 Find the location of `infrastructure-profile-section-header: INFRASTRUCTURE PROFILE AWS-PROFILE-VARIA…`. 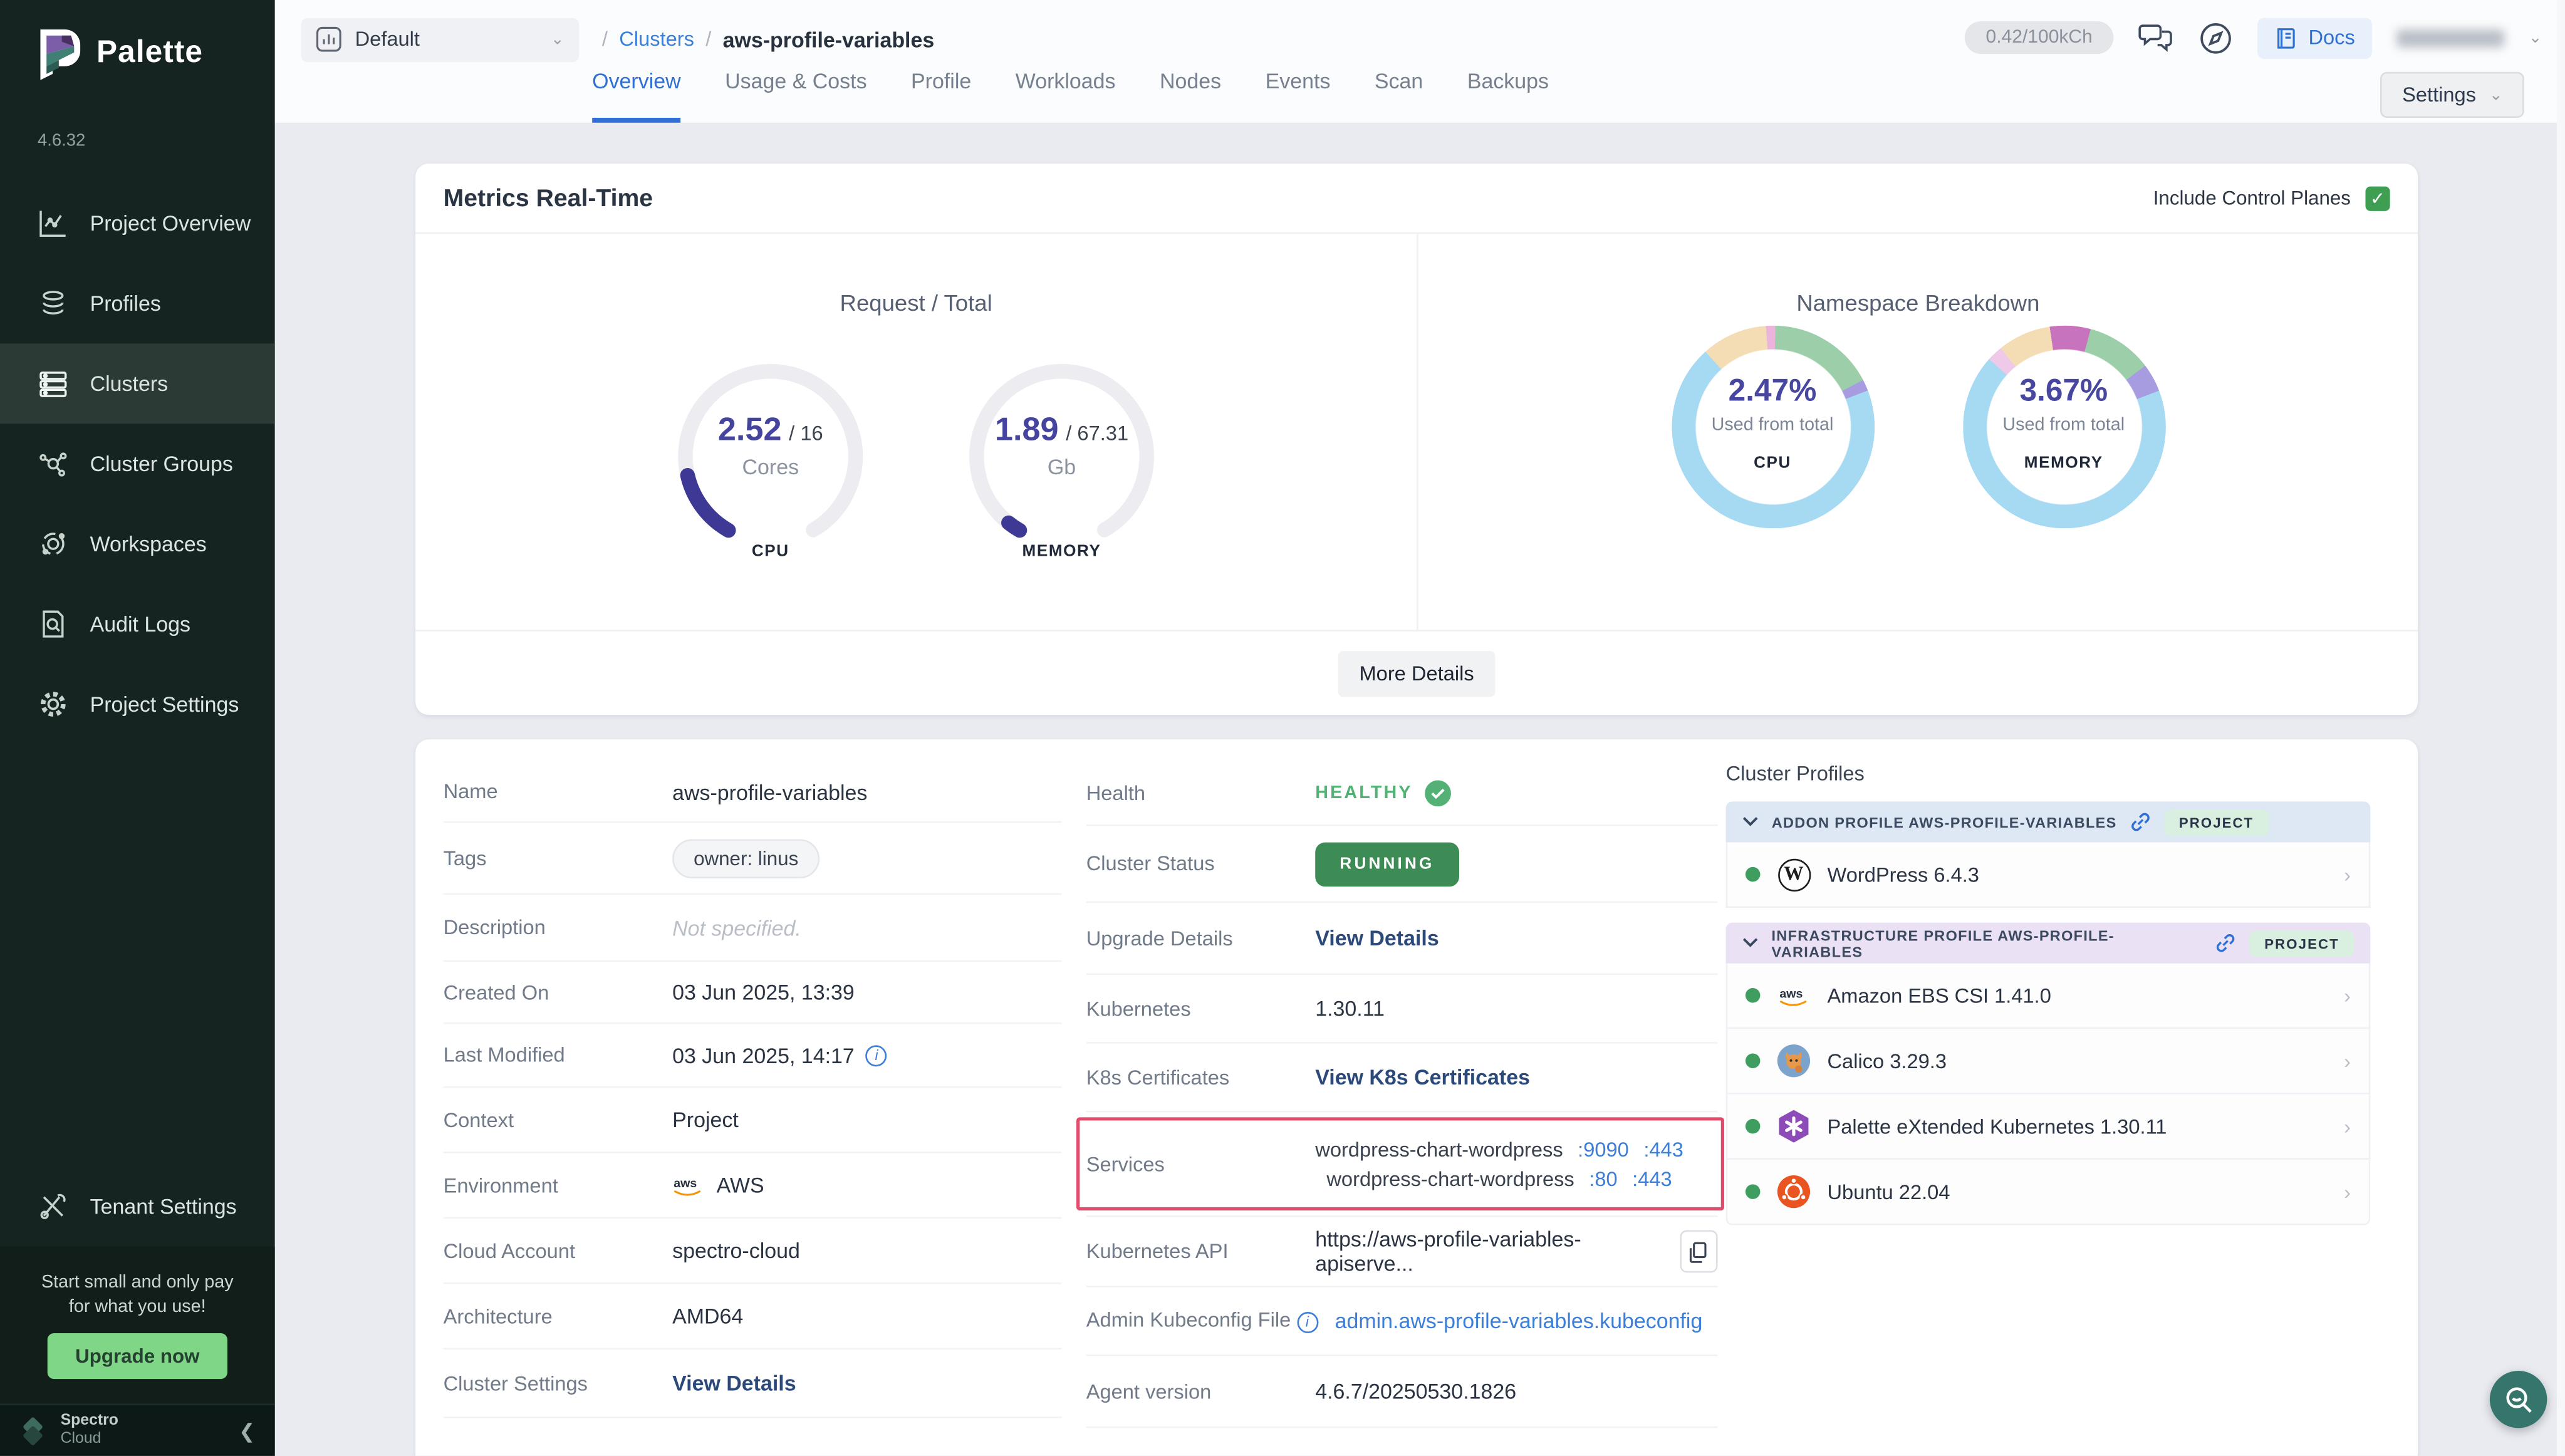

infrastructure-profile-section-header: INFRASTRUCTURE PROFILE AWS-PROFILE-VARIA… is located at coordinates (2048, 943).